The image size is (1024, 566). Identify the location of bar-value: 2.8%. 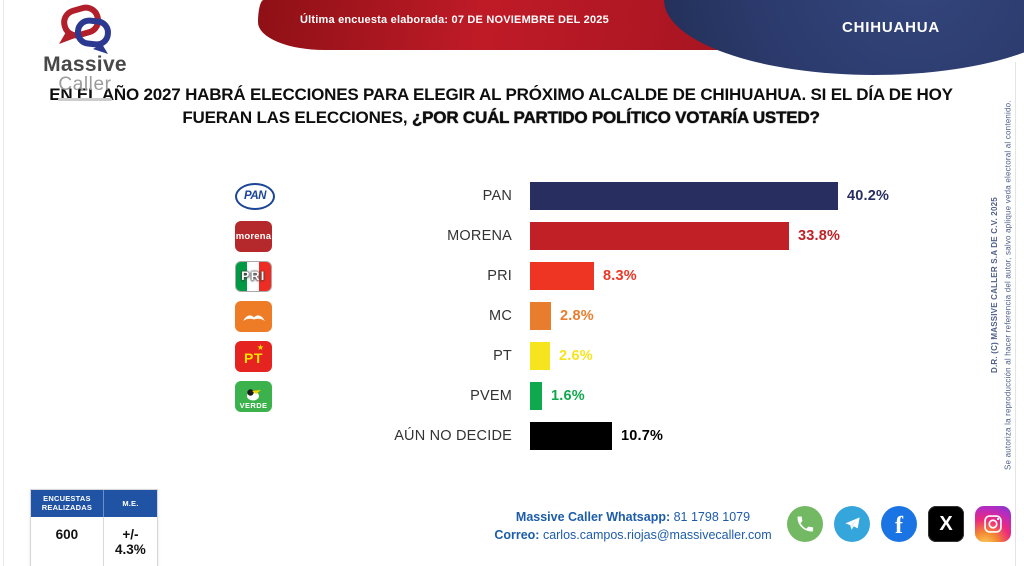
(577, 316).